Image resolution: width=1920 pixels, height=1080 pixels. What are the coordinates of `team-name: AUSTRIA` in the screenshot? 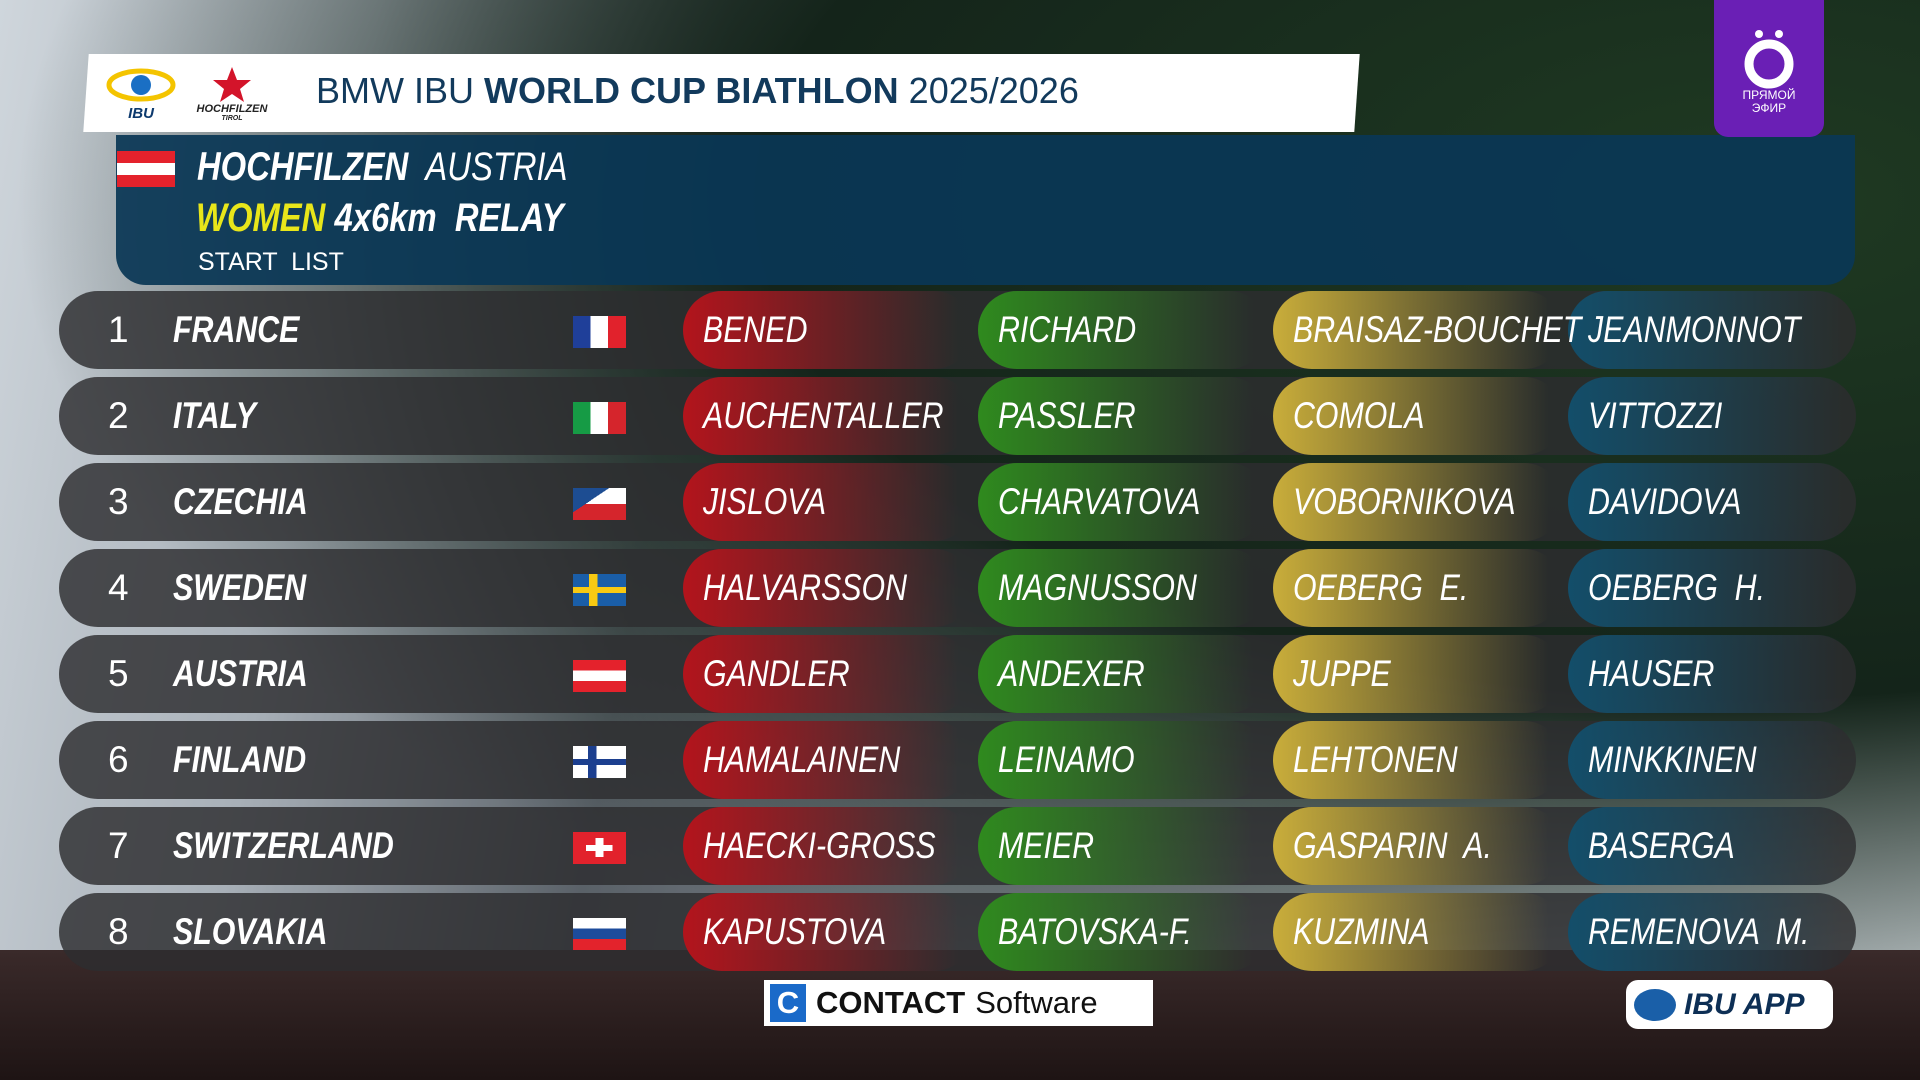 It's located at (255, 674).